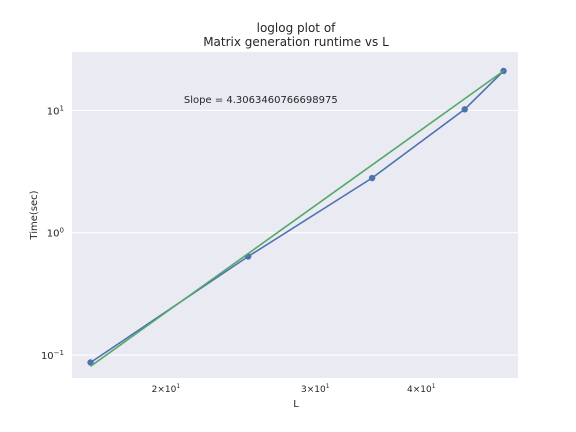 This screenshot has width=576, height=432. I want to click on x-tick-base: 2×10, so click(164, 390).